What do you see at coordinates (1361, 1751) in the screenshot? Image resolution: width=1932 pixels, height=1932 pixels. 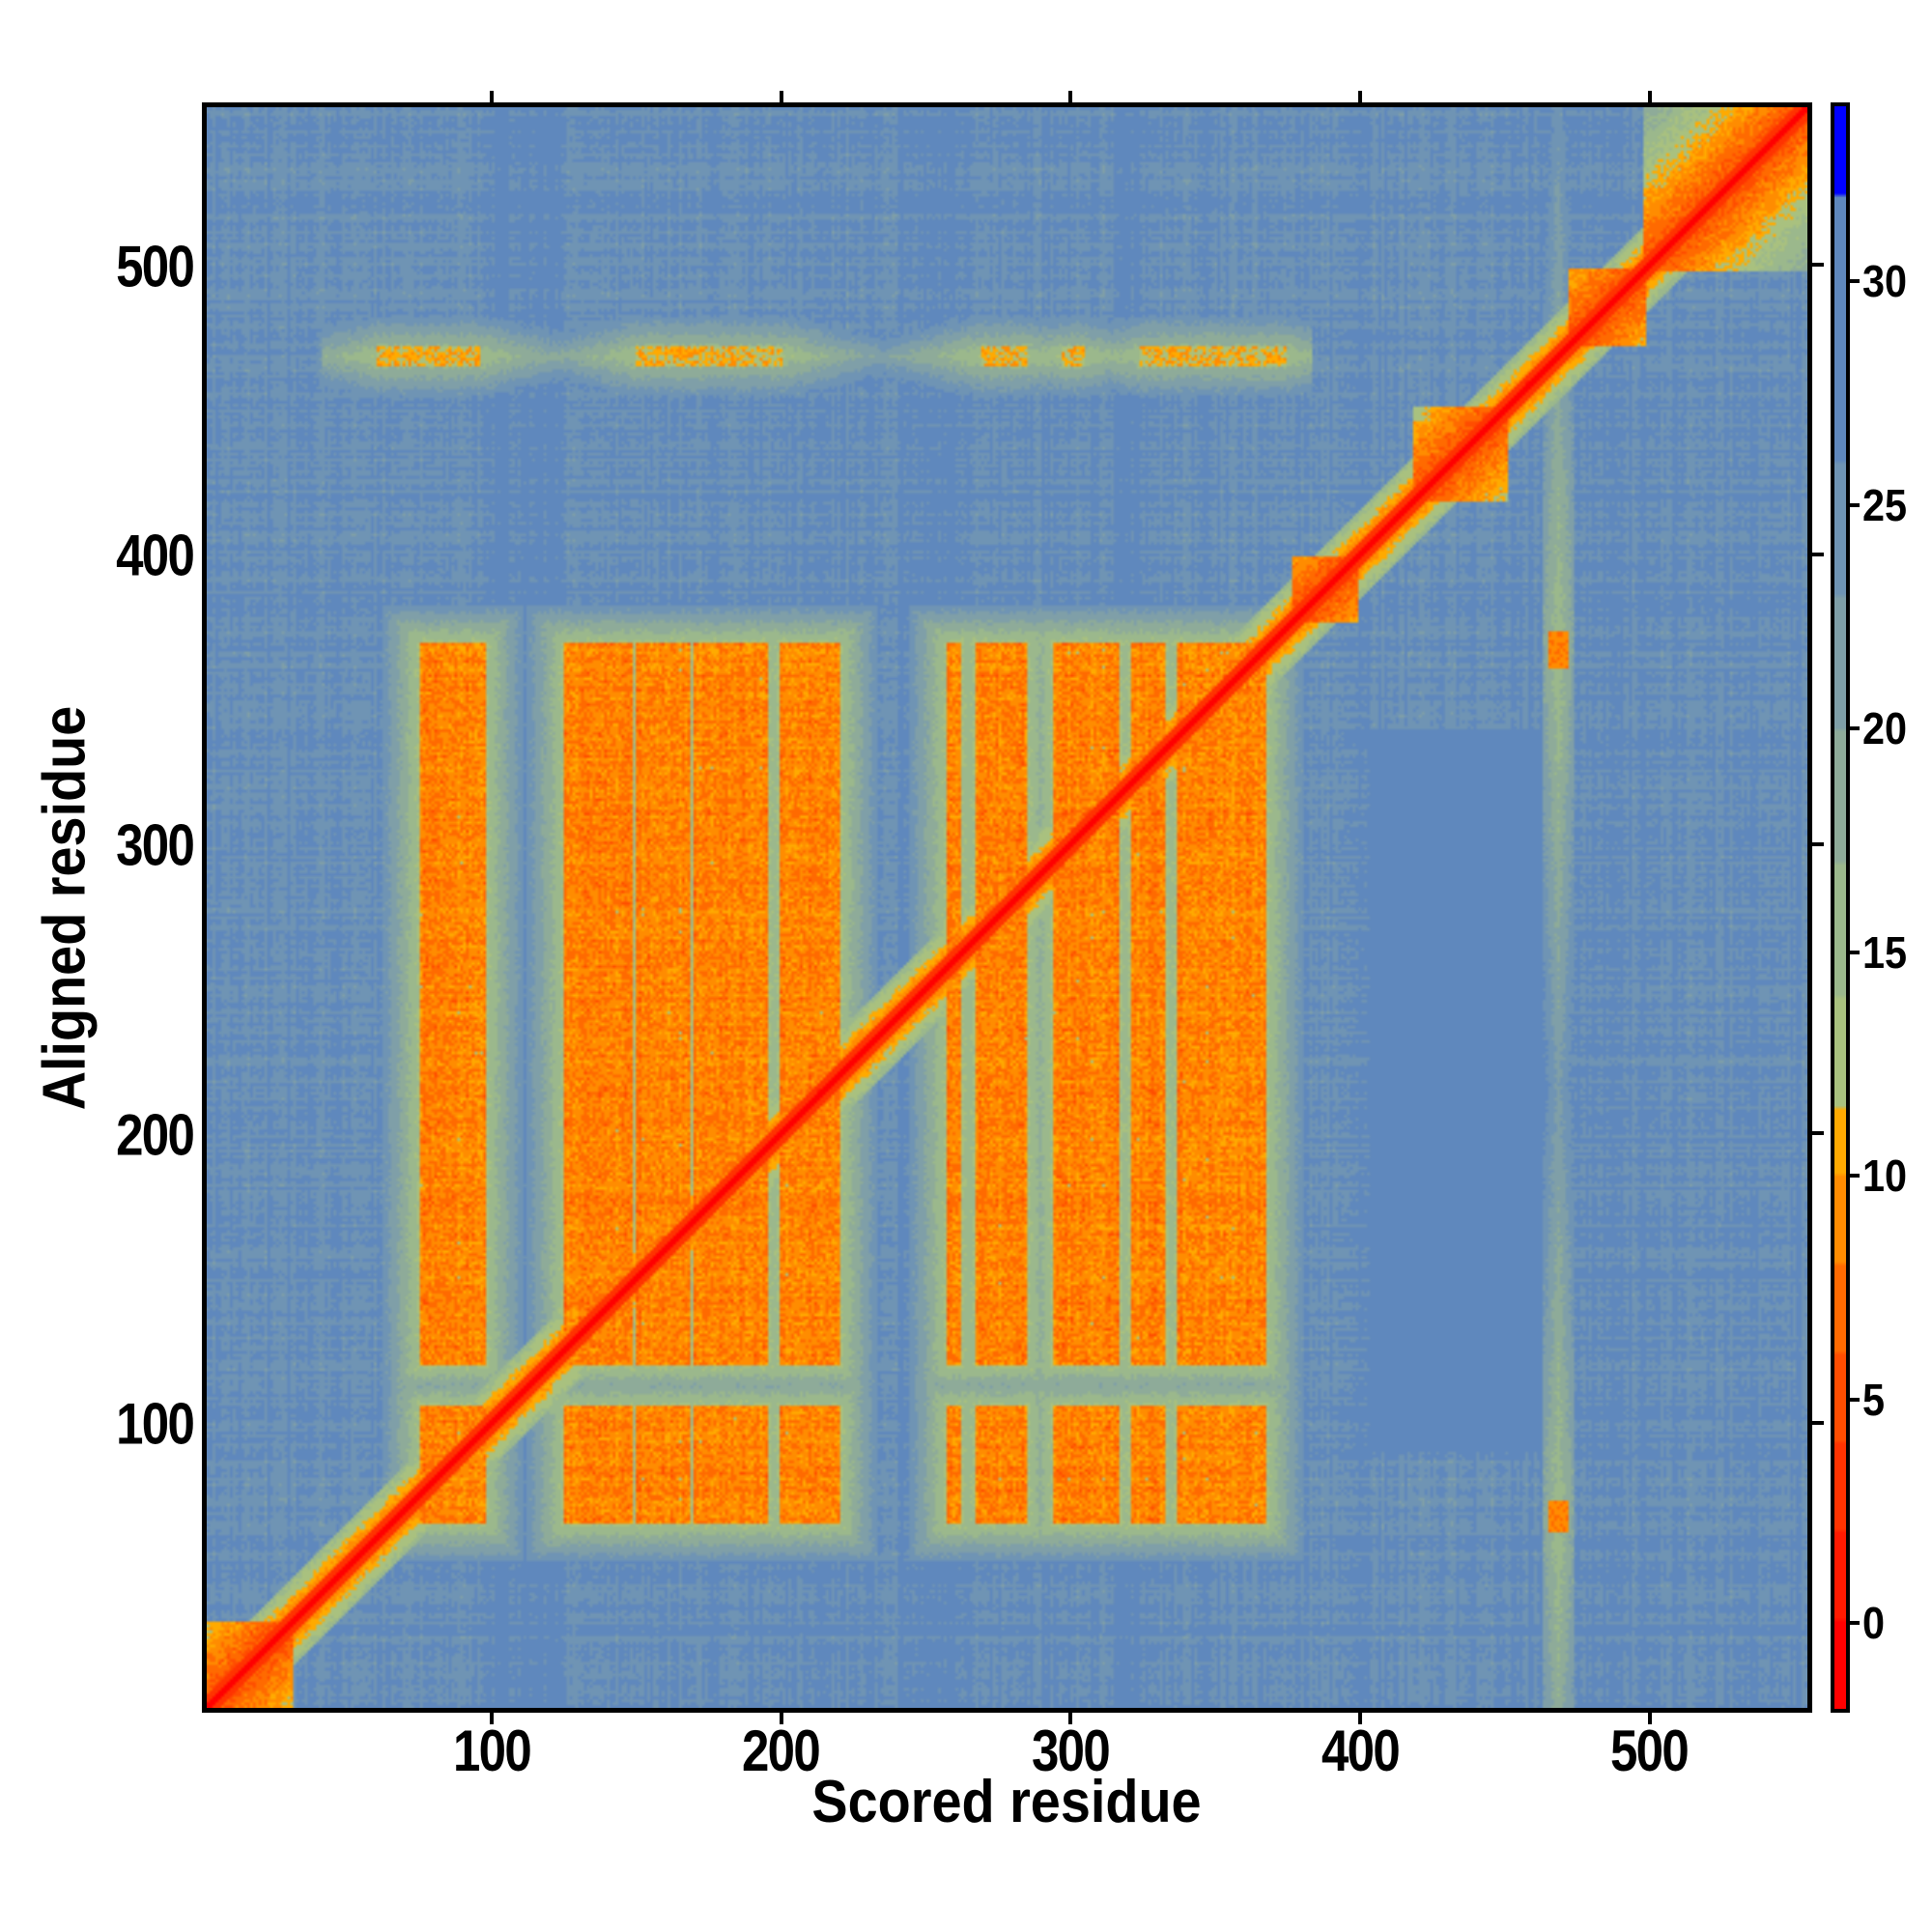 I see `x-tick-label-400: 400` at bounding box center [1361, 1751].